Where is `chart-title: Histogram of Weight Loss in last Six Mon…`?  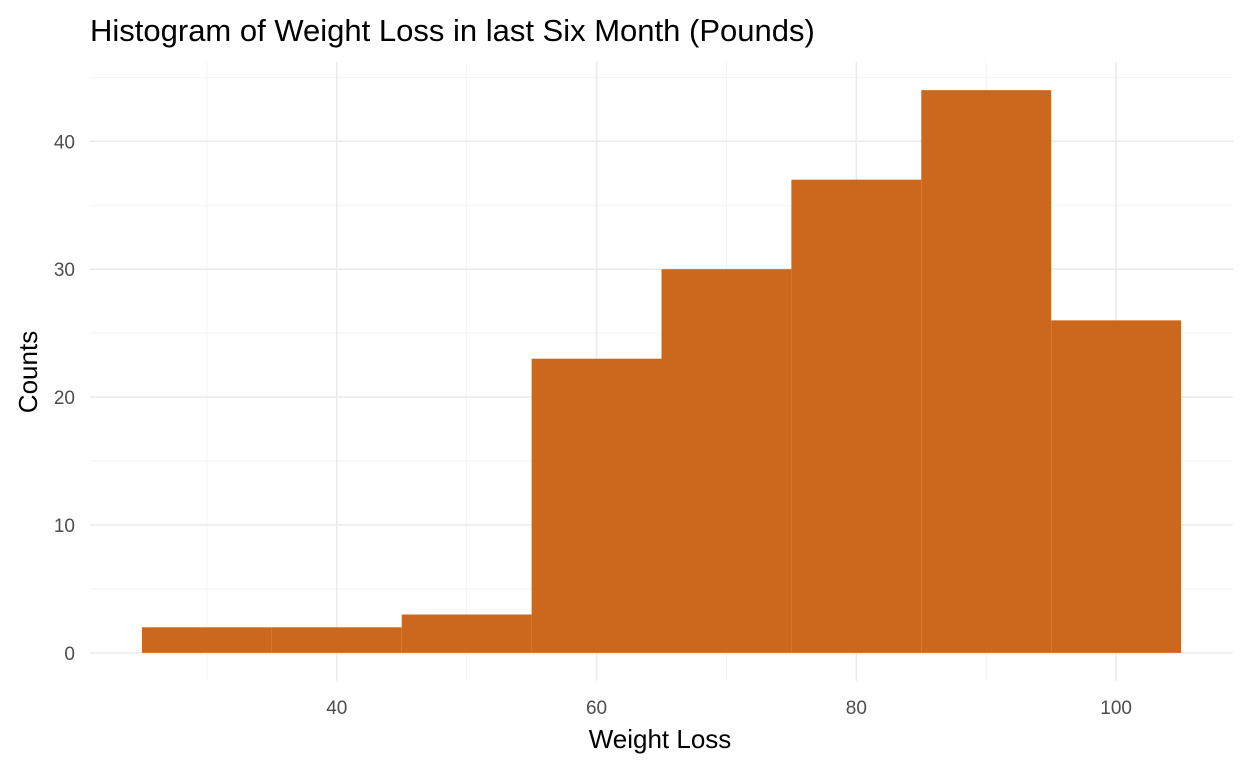
chart-title: Histogram of Weight Loss in last Six Mon… is located at coordinates (452, 30).